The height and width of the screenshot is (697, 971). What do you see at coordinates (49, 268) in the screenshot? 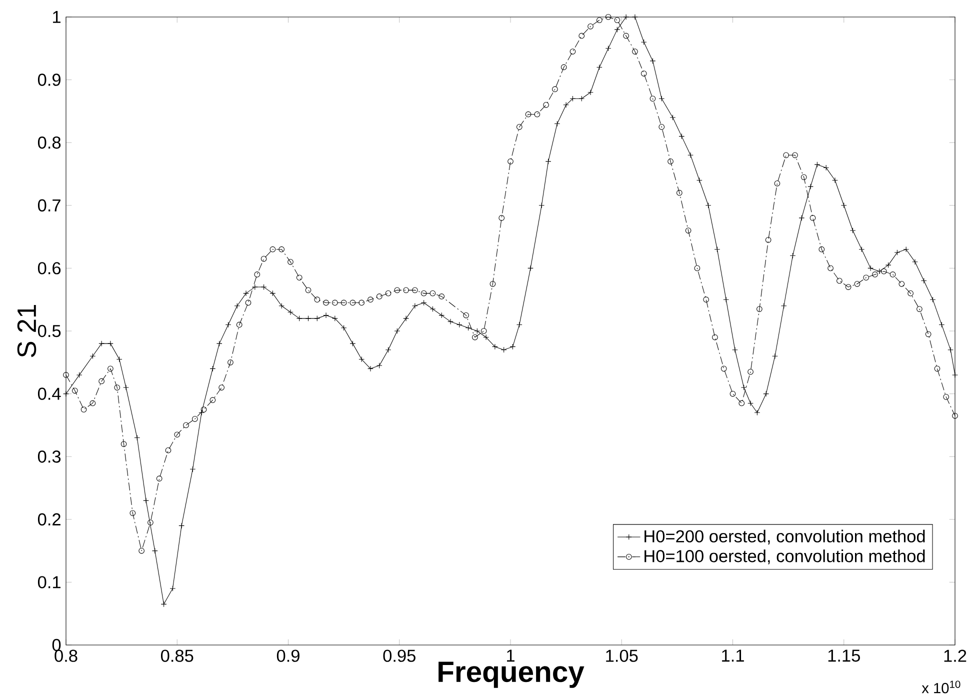
I see `y-tick-label: 0.6` at bounding box center [49, 268].